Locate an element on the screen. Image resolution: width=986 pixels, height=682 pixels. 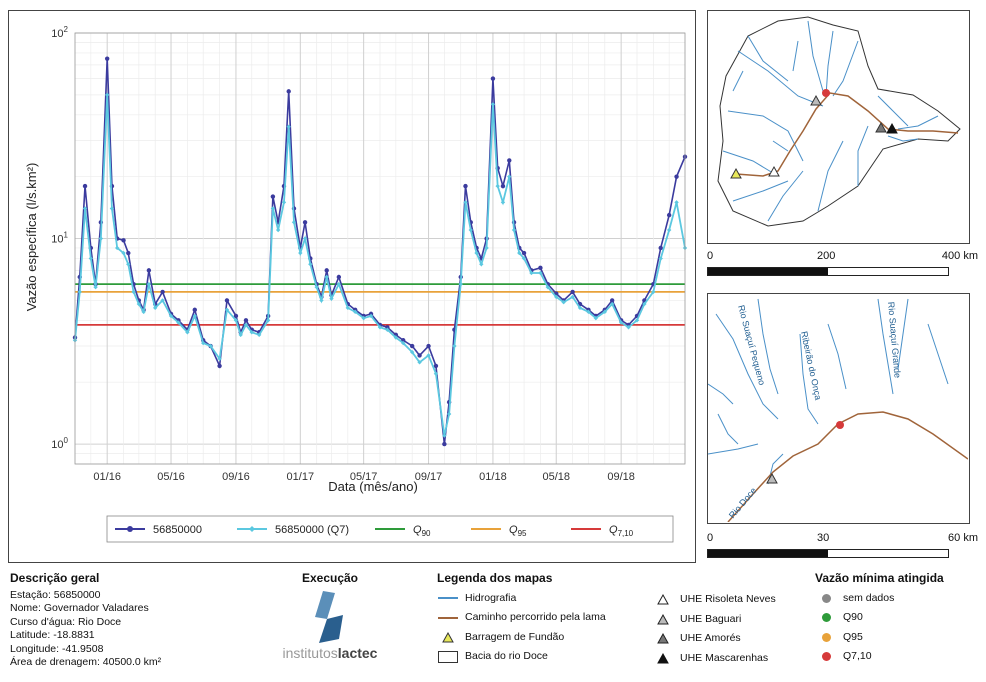
white-triangle-icon is located at coordinates (663, 599).